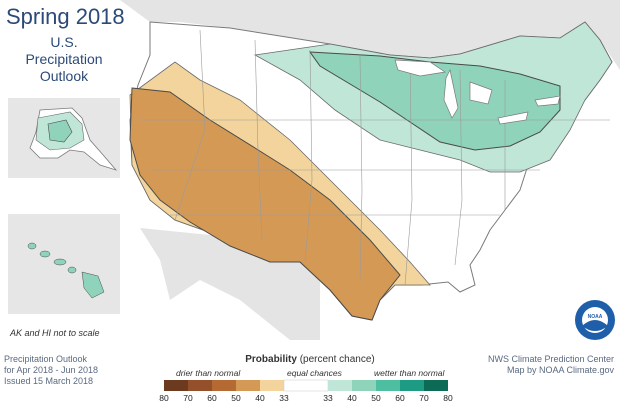 The width and height of the screenshot is (620, 407). Describe the element at coordinates (49, 381) in the screenshot. I see `footer-left-line-3: Issued 15 March 2018` at that location.